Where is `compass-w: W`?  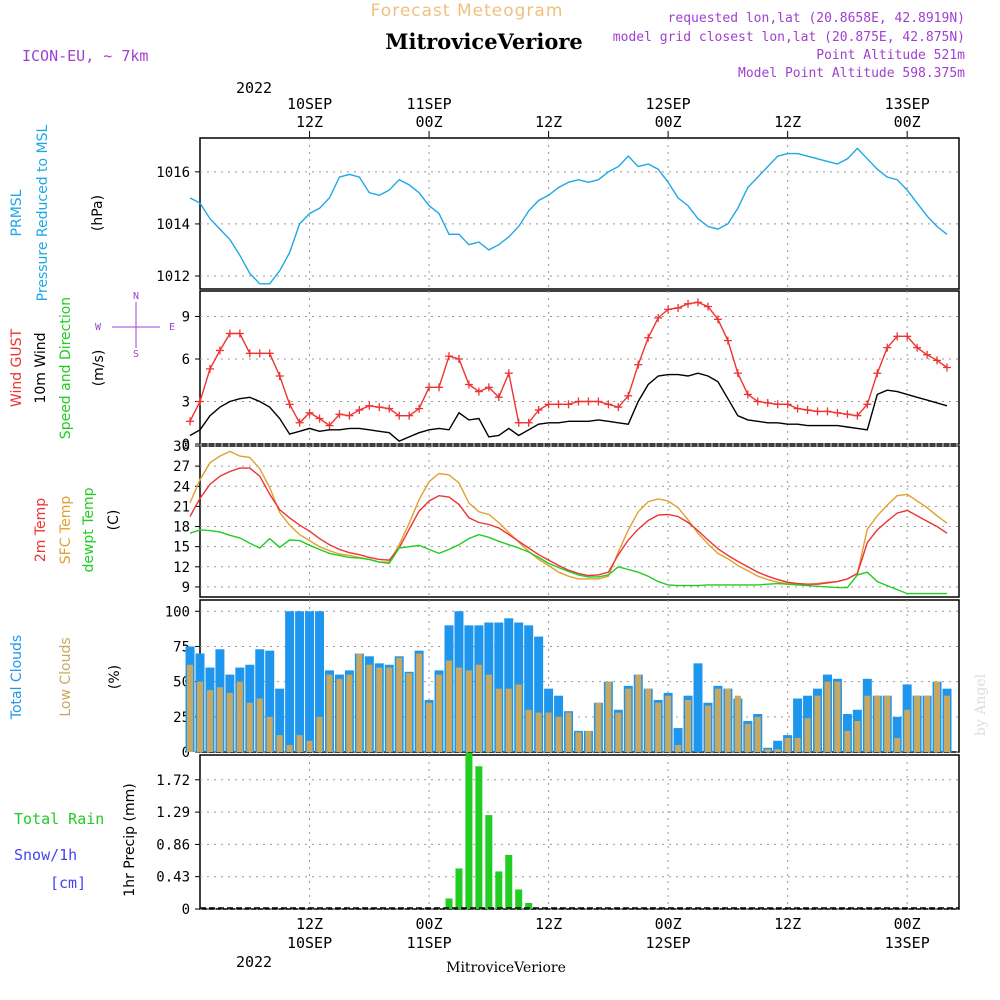 compass-w: W is located at coordinates (98, 327).